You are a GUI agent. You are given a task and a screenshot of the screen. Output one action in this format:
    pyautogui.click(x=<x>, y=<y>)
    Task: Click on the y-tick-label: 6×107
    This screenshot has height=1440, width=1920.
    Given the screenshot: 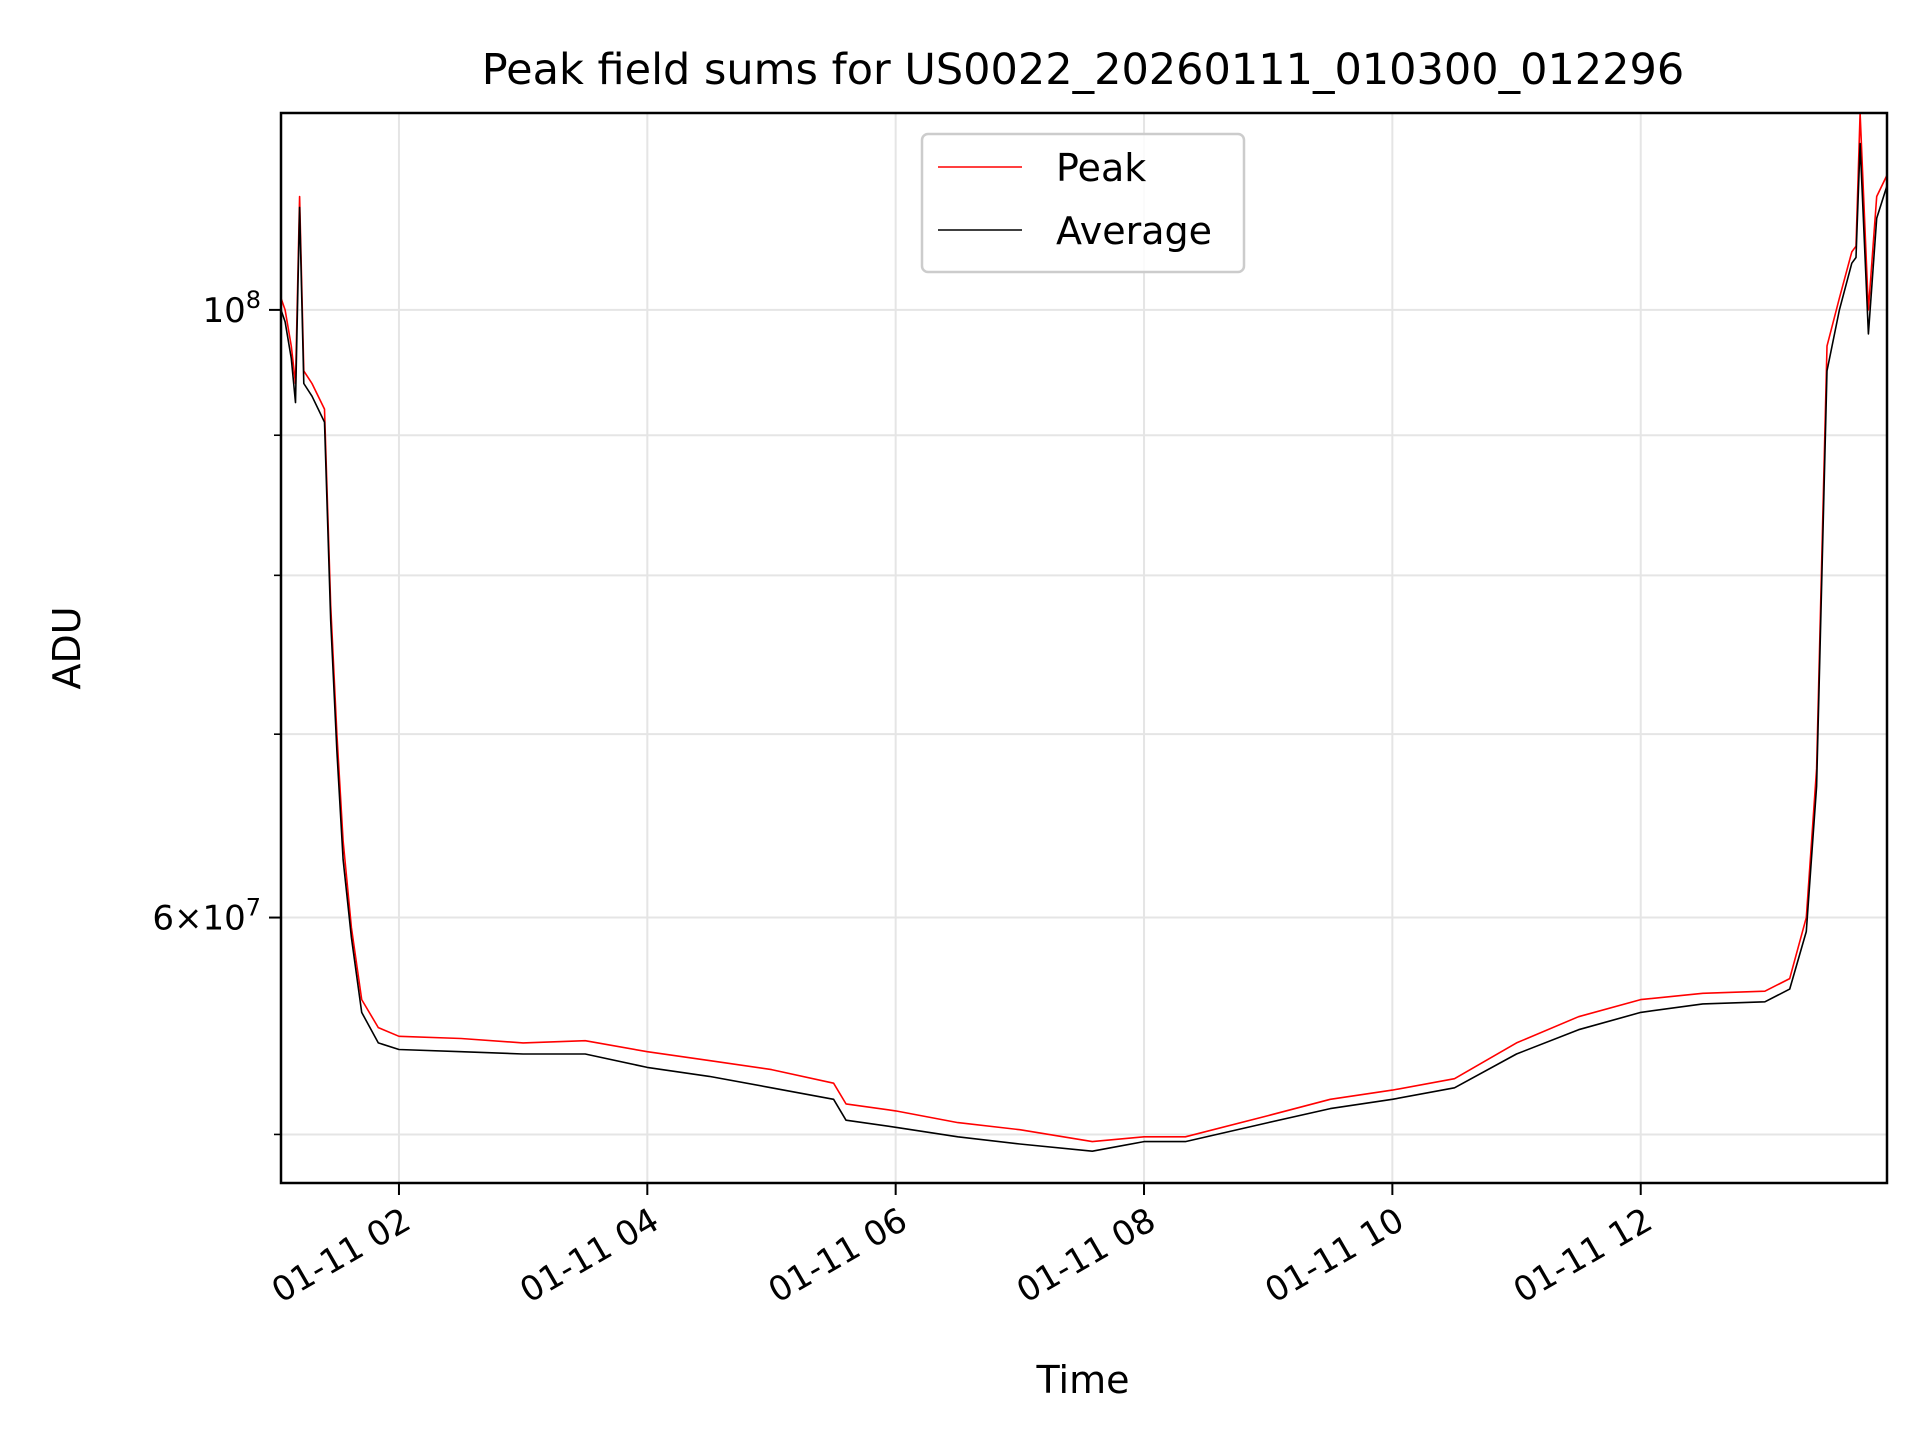 What is the action you would take?
    pyautogui.click(x=206, y=916)
    